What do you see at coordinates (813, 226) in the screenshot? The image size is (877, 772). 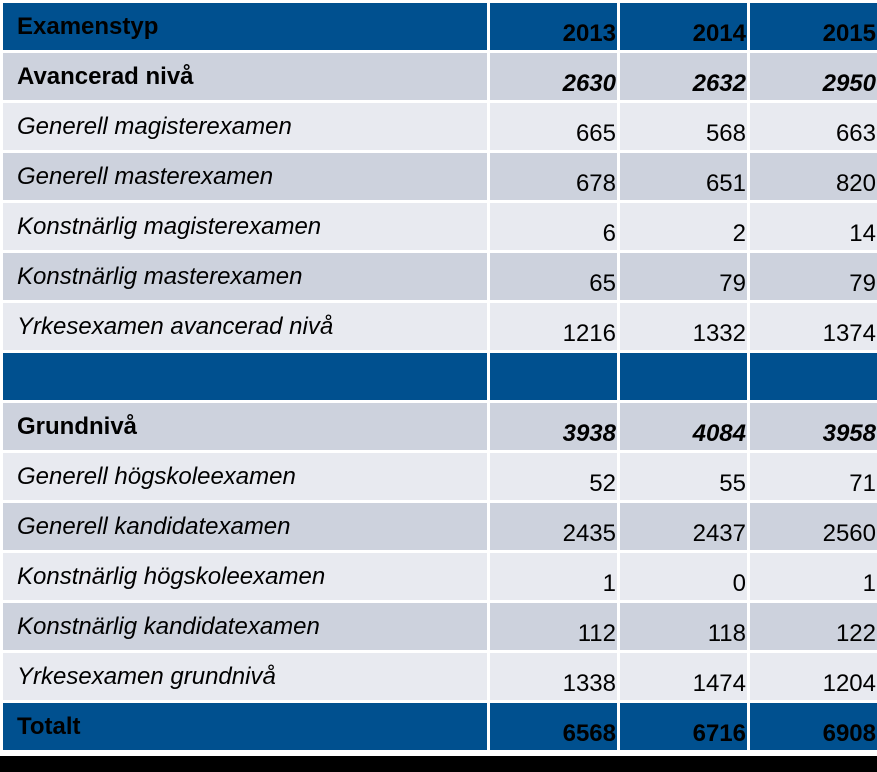 I see `cell-2015: 14` at bounding box center [813, 226].